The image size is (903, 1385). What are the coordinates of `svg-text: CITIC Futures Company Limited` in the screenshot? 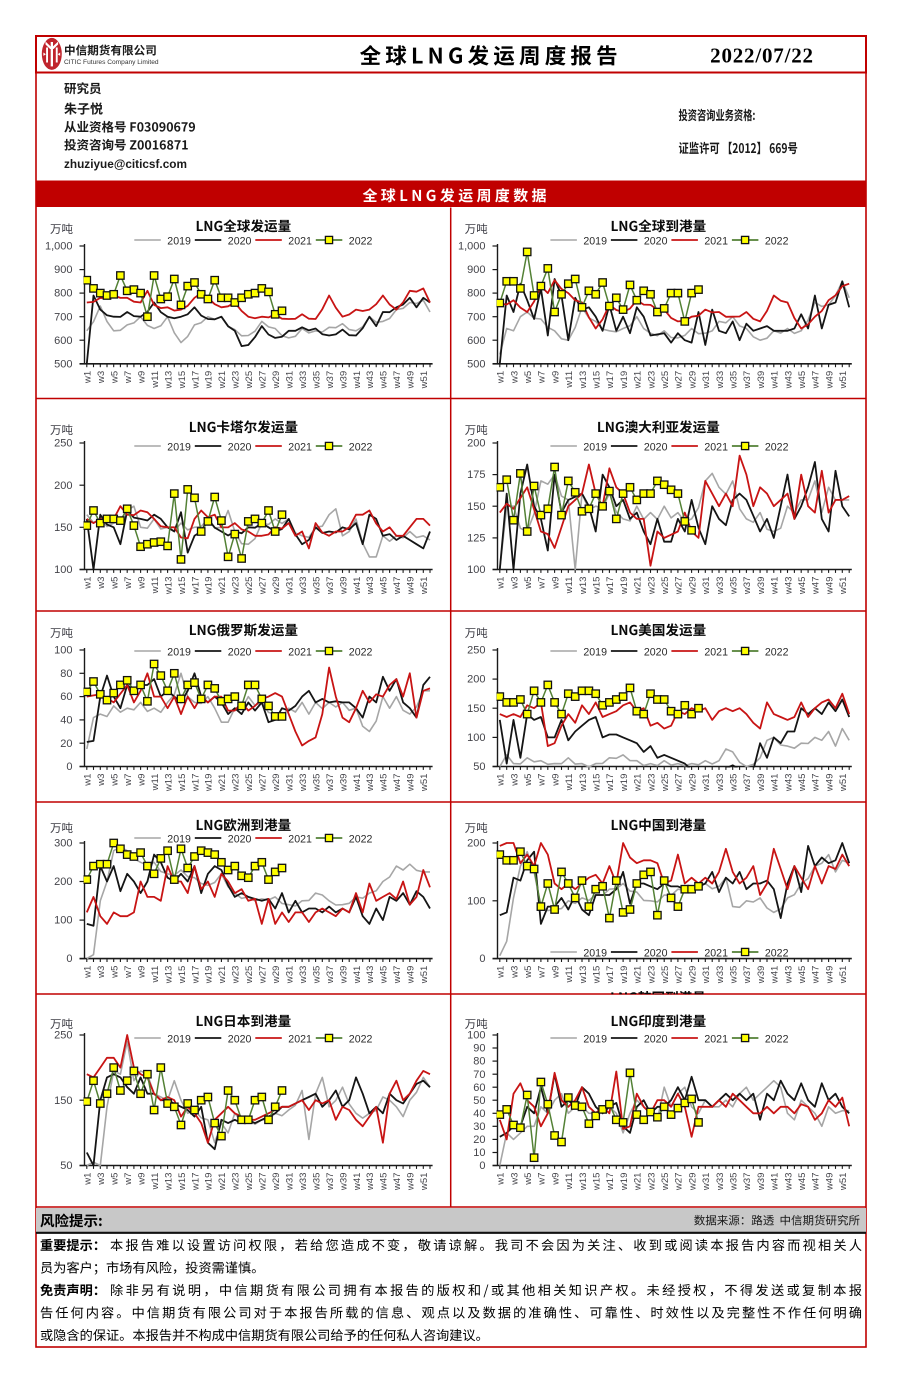 It's located at (111, 62).